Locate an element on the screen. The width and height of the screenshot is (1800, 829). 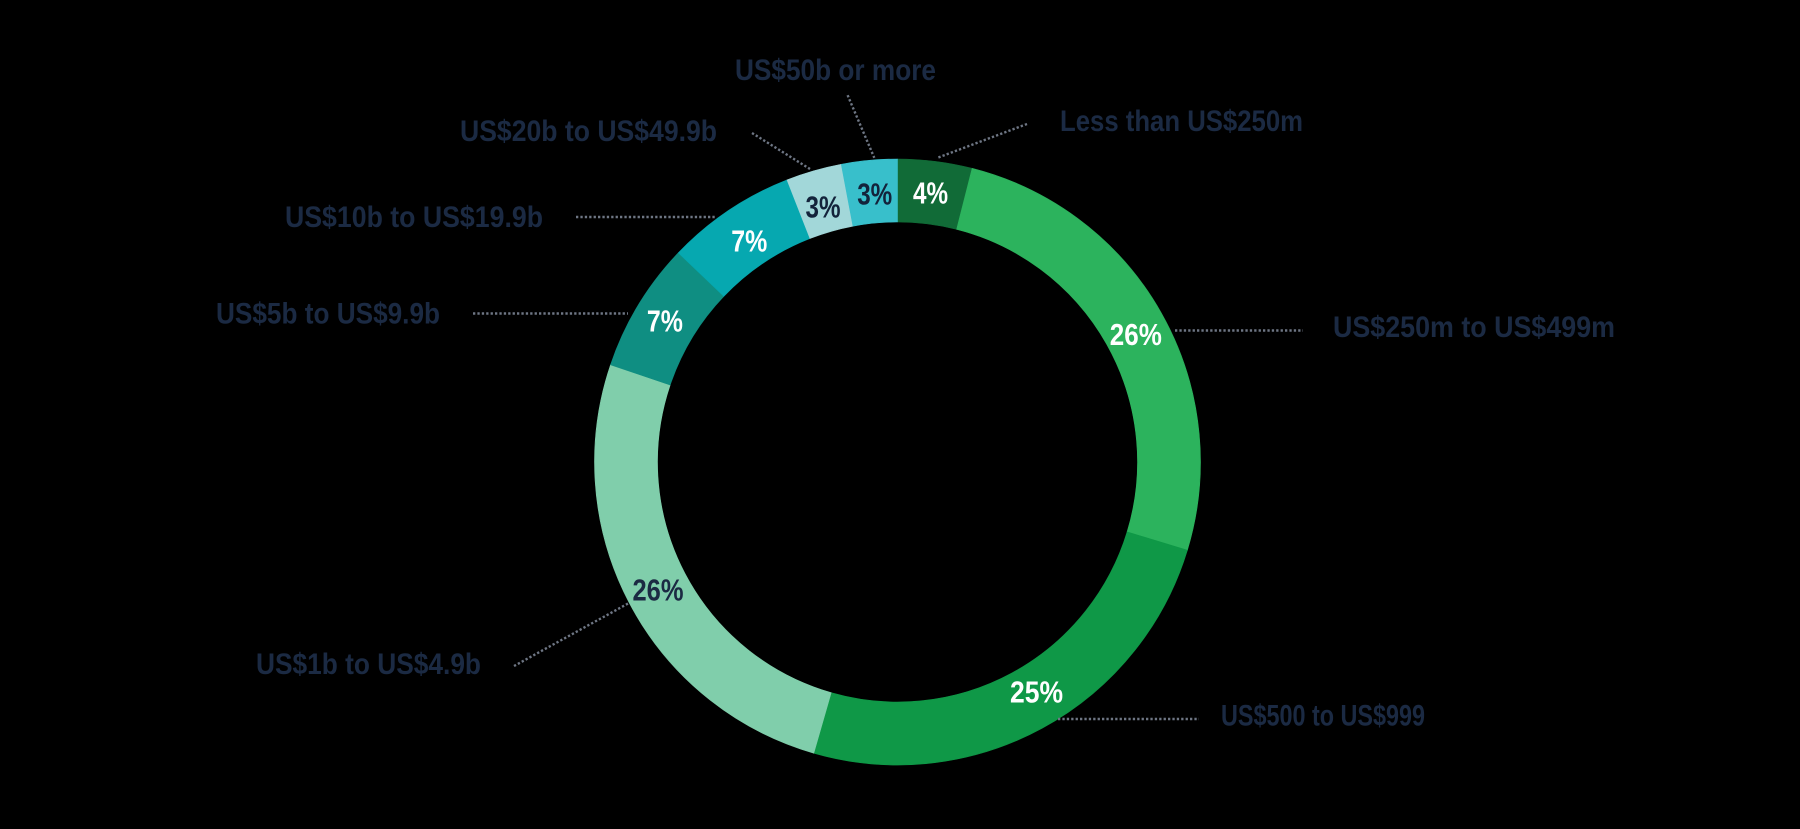
svg-text: US$10b to US$19.9b is located at coordinates (414, 217).